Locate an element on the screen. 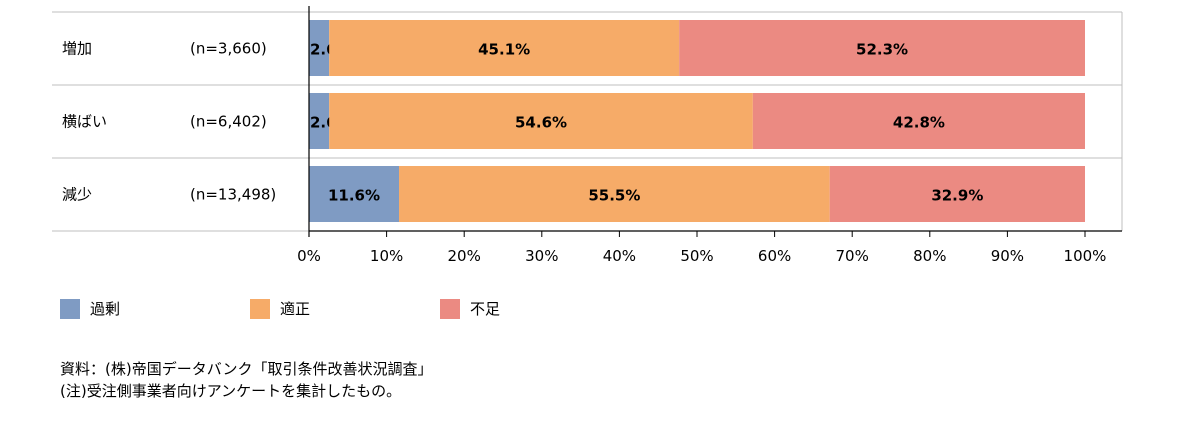 The width and height of the screenshot is (1200, 443). legend-item-excess: 過剰 is located at coordinates (90, 308).